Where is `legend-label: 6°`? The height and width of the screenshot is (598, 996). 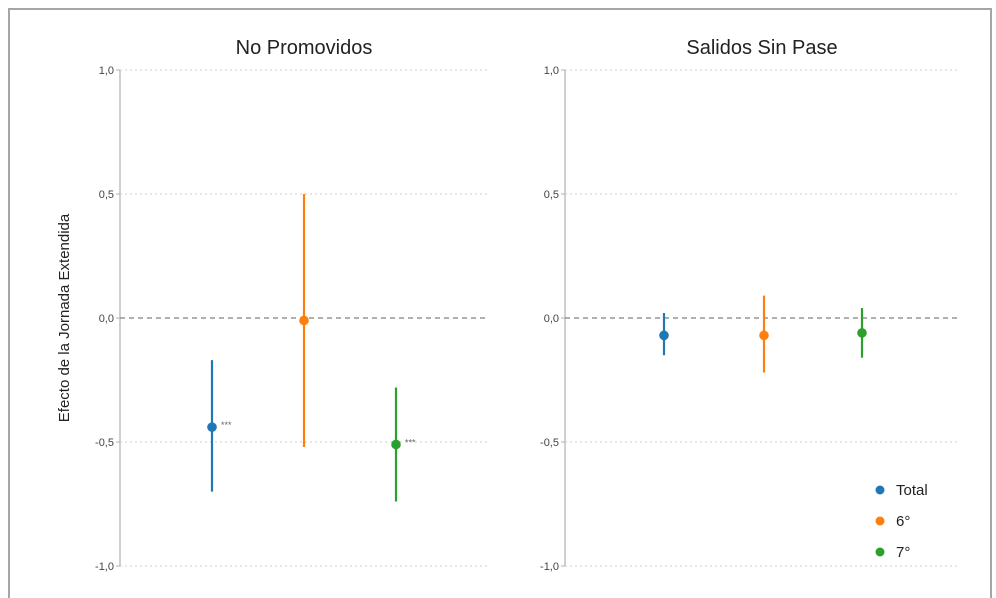 legend-label: 6° is located at coordinates (903, 521).